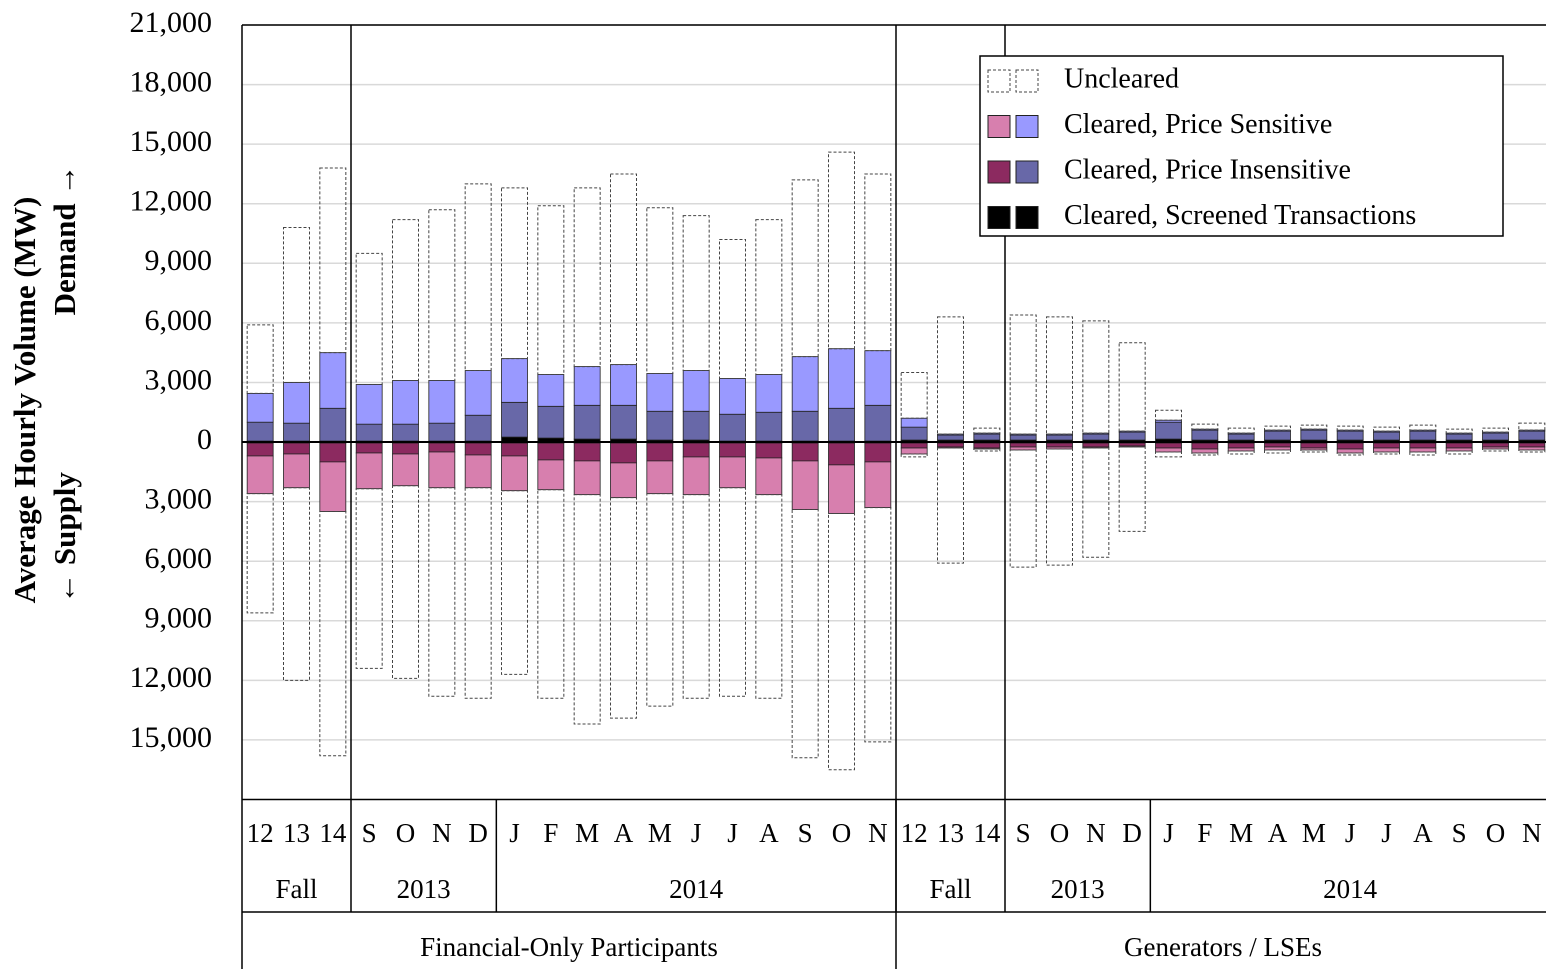 This screenshot has width=1546, height=969. I want to click on y-tick-label: 3,000, so click(179, 379).